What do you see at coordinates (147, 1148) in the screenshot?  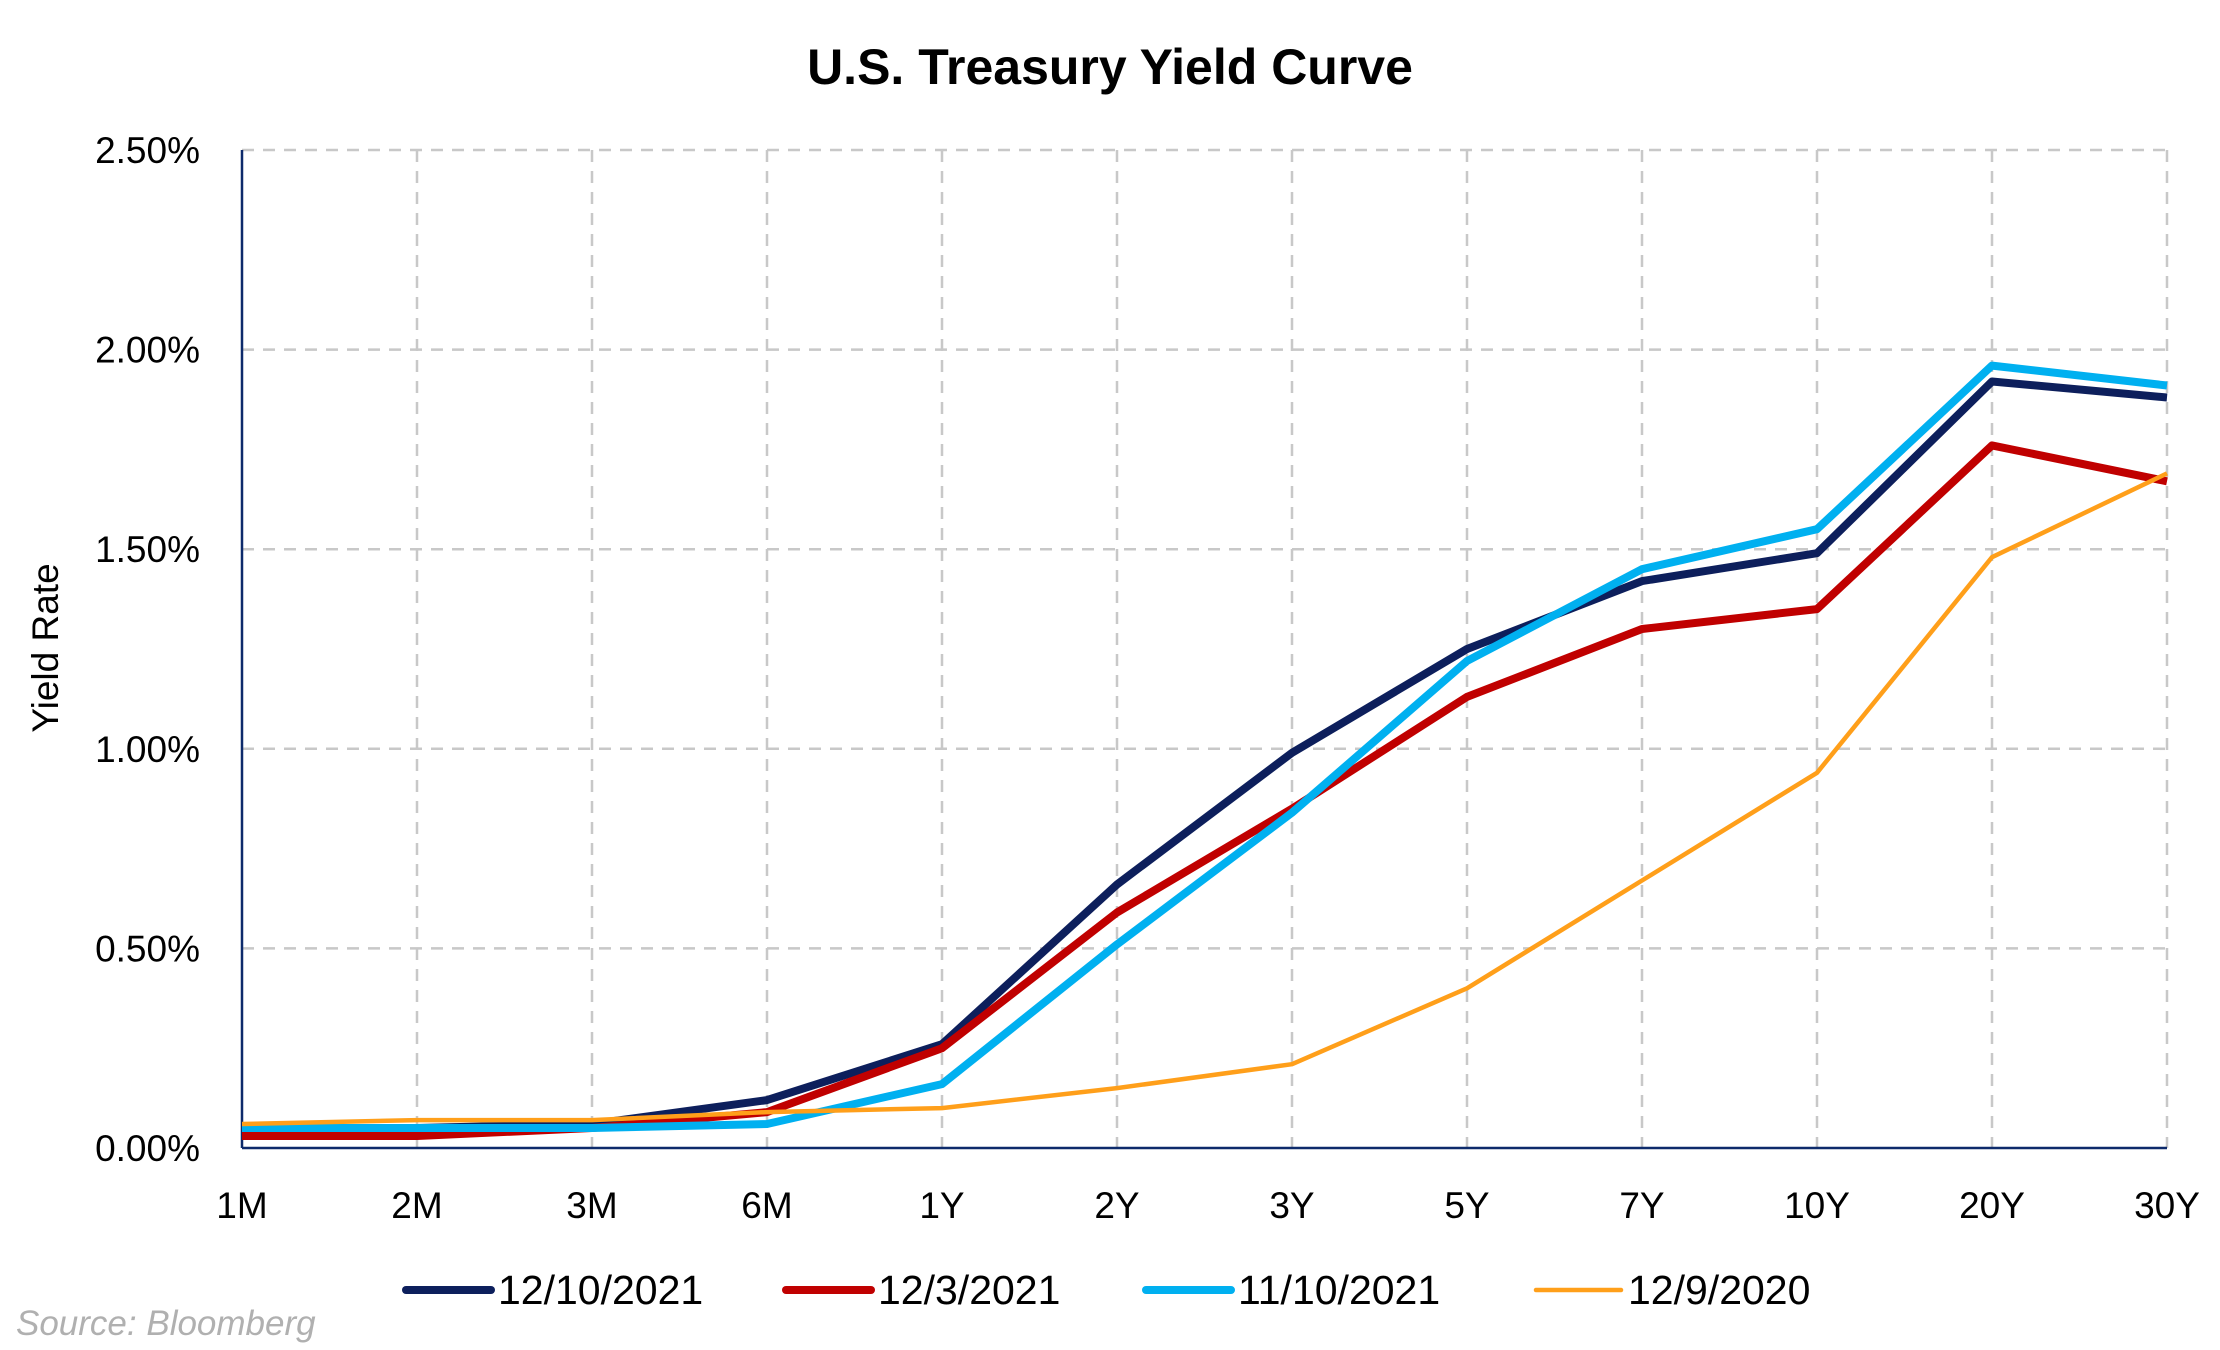 I see `y-tick-label: 0.00%` at bounding box center [147, 1148].